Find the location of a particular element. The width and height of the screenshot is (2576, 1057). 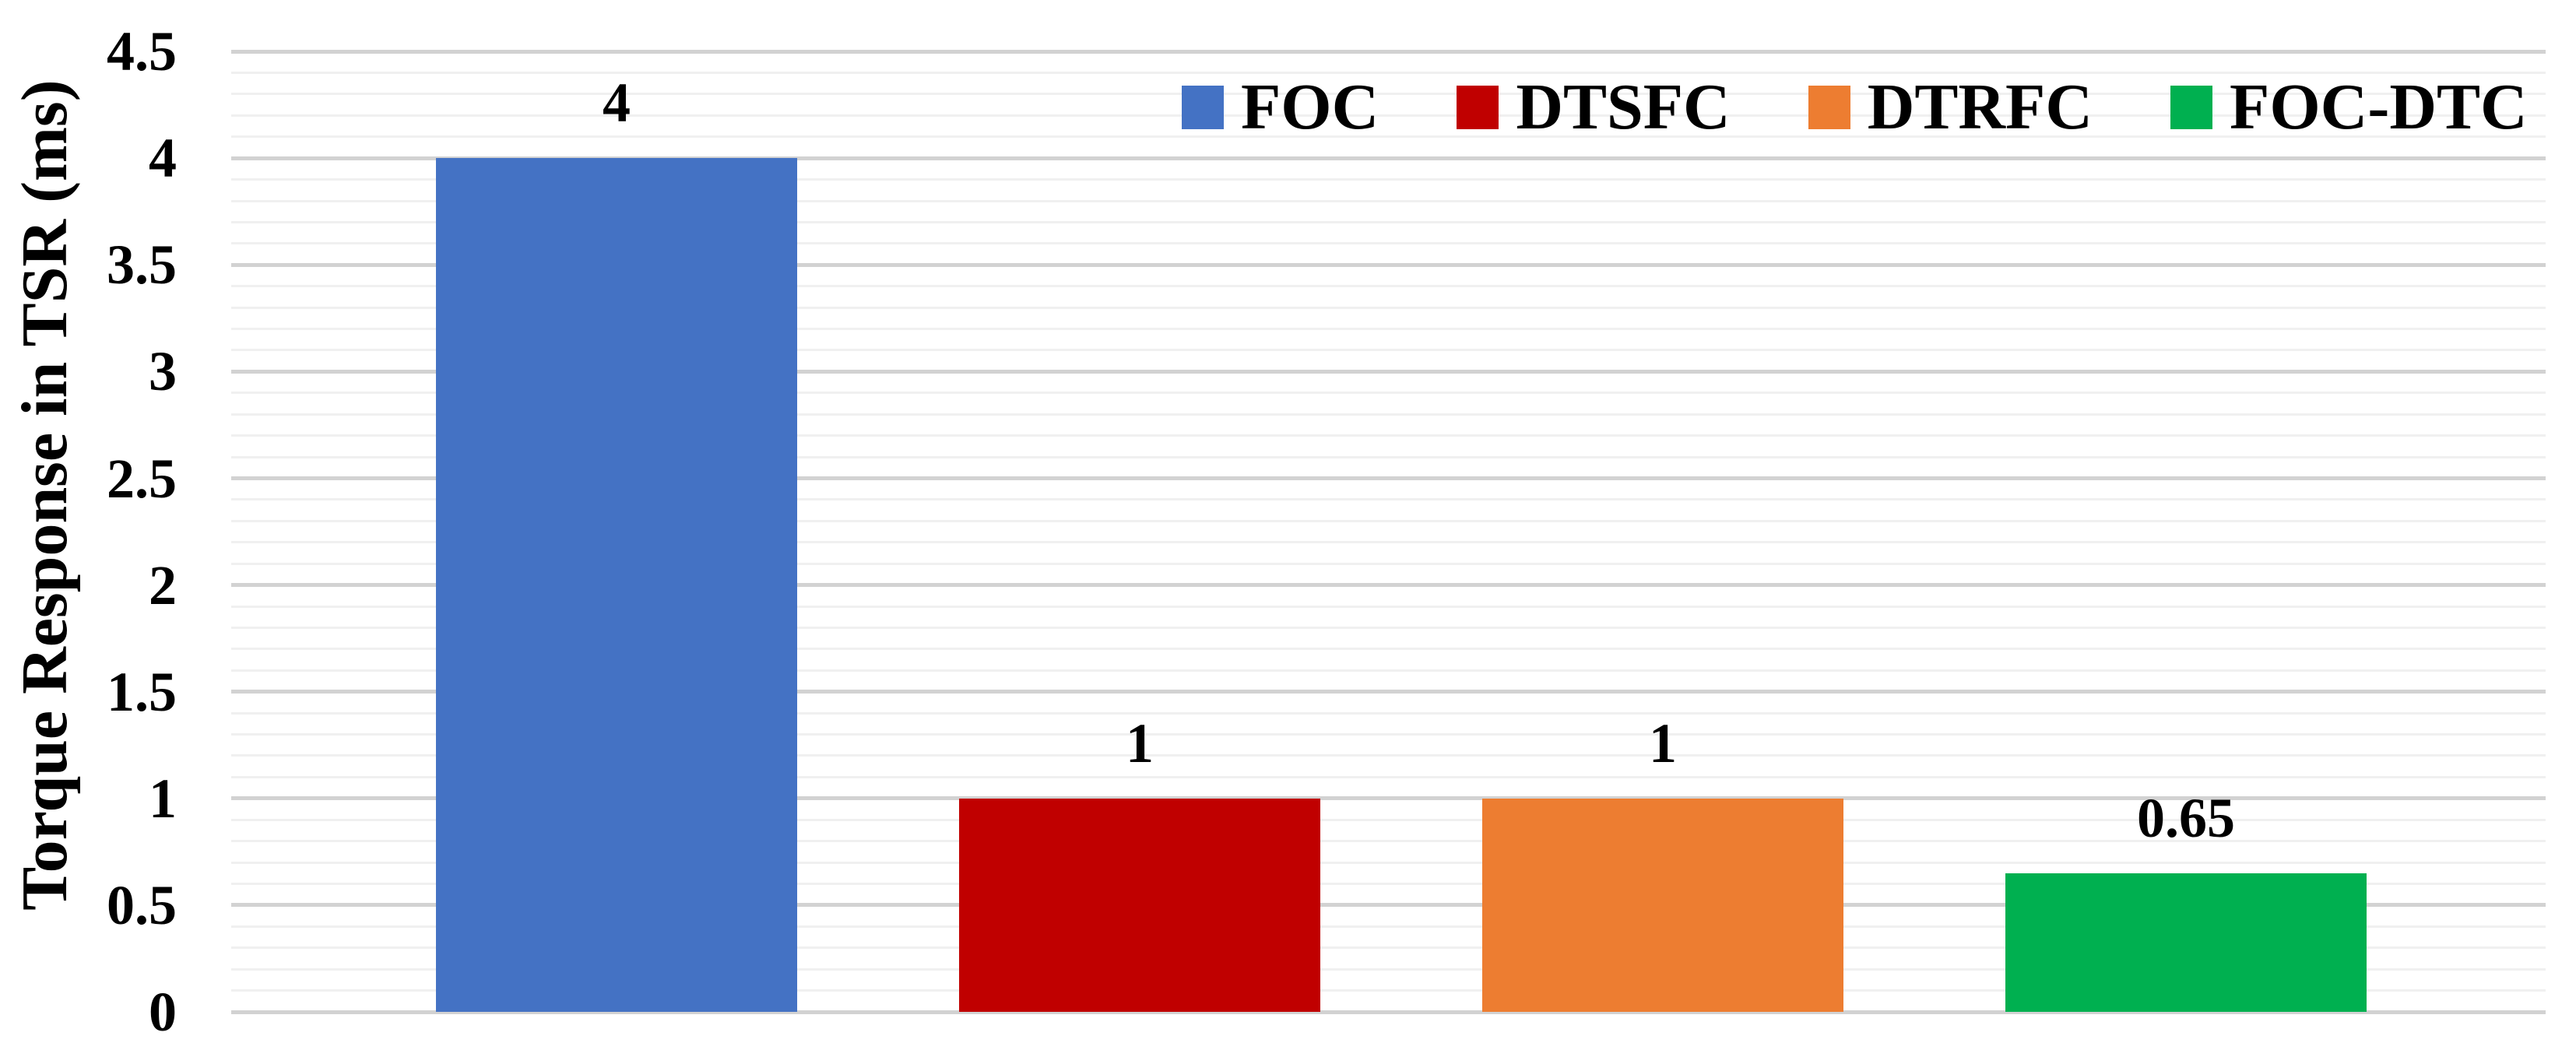

legend-item: DTRFC is located at coordinates (1951, 107).